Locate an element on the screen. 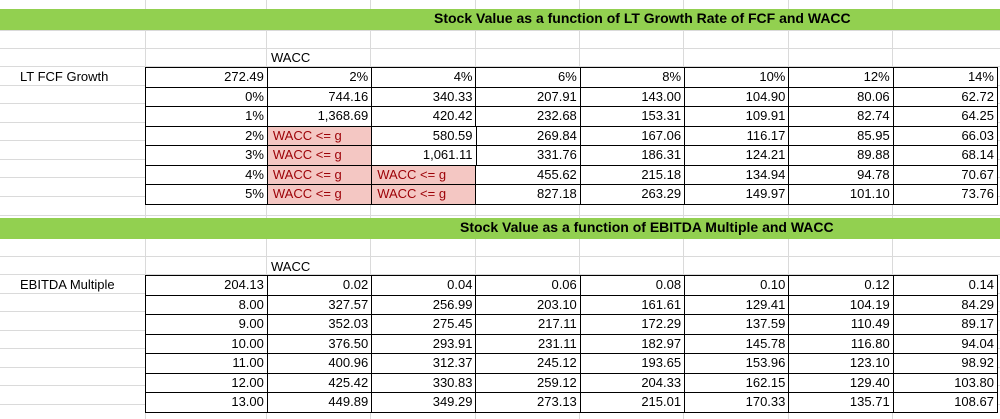  value-cell: 455.62 is located at coordinates (527, 174).